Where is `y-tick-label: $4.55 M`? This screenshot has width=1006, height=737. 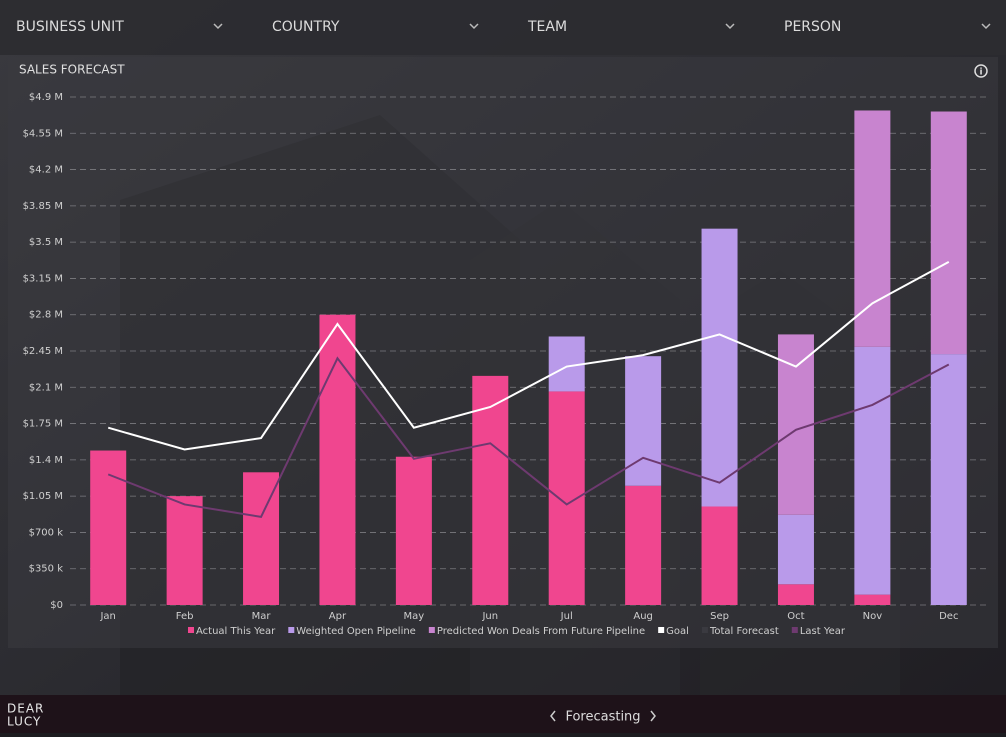
y-tick-label: $4.55 M is located at coordinates (43, 133).